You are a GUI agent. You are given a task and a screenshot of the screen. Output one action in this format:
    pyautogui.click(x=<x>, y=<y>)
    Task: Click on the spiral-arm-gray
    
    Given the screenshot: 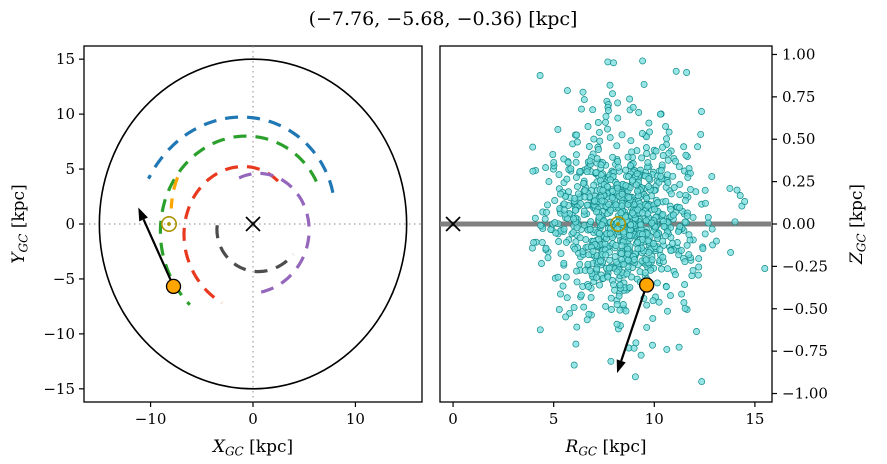 What is the action you would take?
    pyautogui.click(x=255, y=249)
    